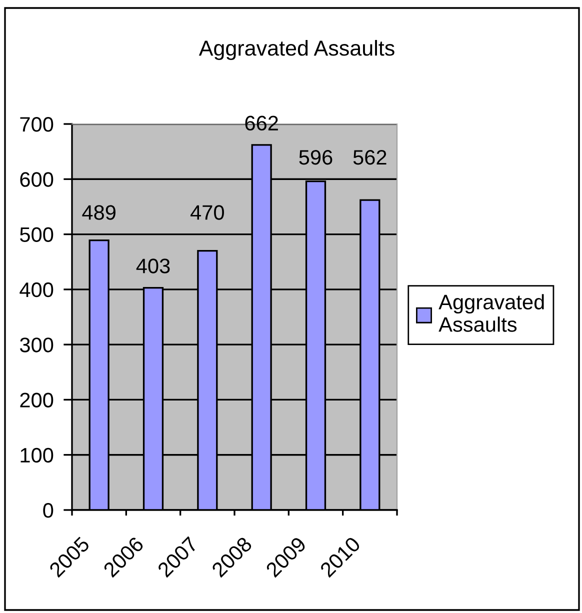 This screenshot has width=582, height=613. I want to click on data-label: 470, so click(207, 212).